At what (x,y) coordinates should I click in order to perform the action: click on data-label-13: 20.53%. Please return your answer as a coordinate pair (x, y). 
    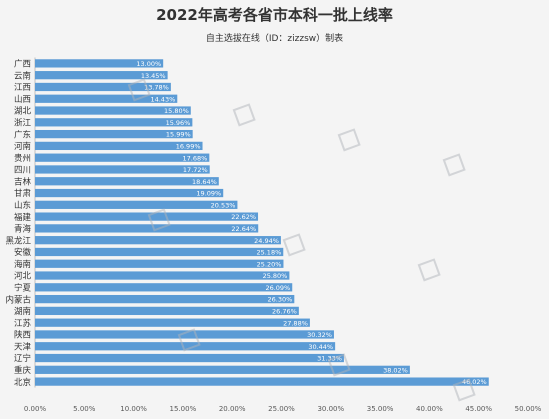
    Looking at the image, I should click on (223, 205).